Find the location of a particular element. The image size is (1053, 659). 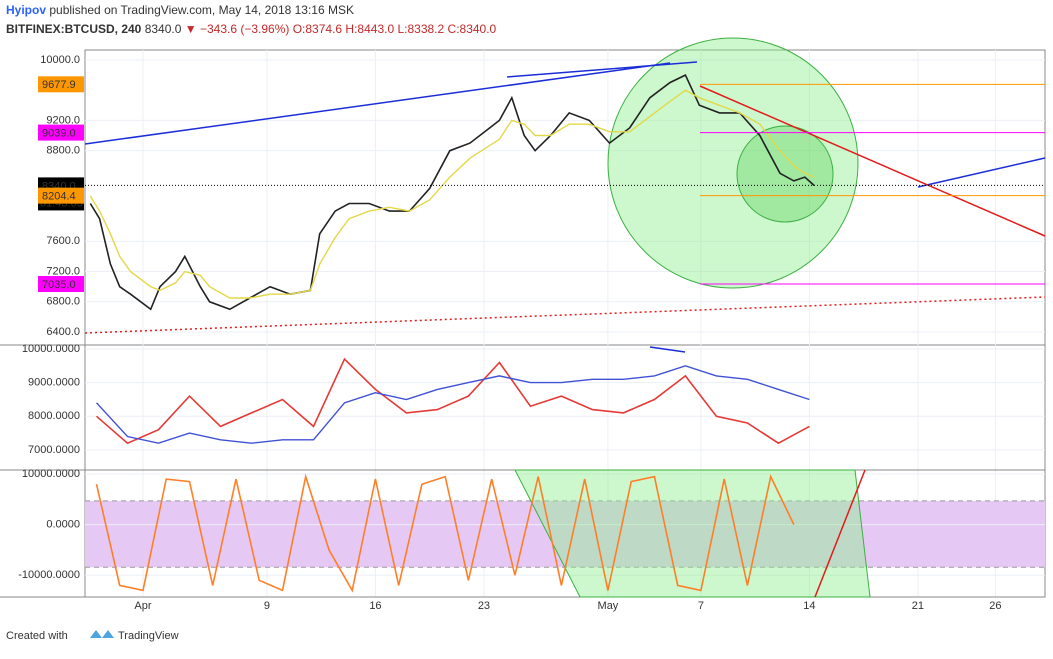

price-badge-label: 7035.0 is located at coordinates (59, 285).